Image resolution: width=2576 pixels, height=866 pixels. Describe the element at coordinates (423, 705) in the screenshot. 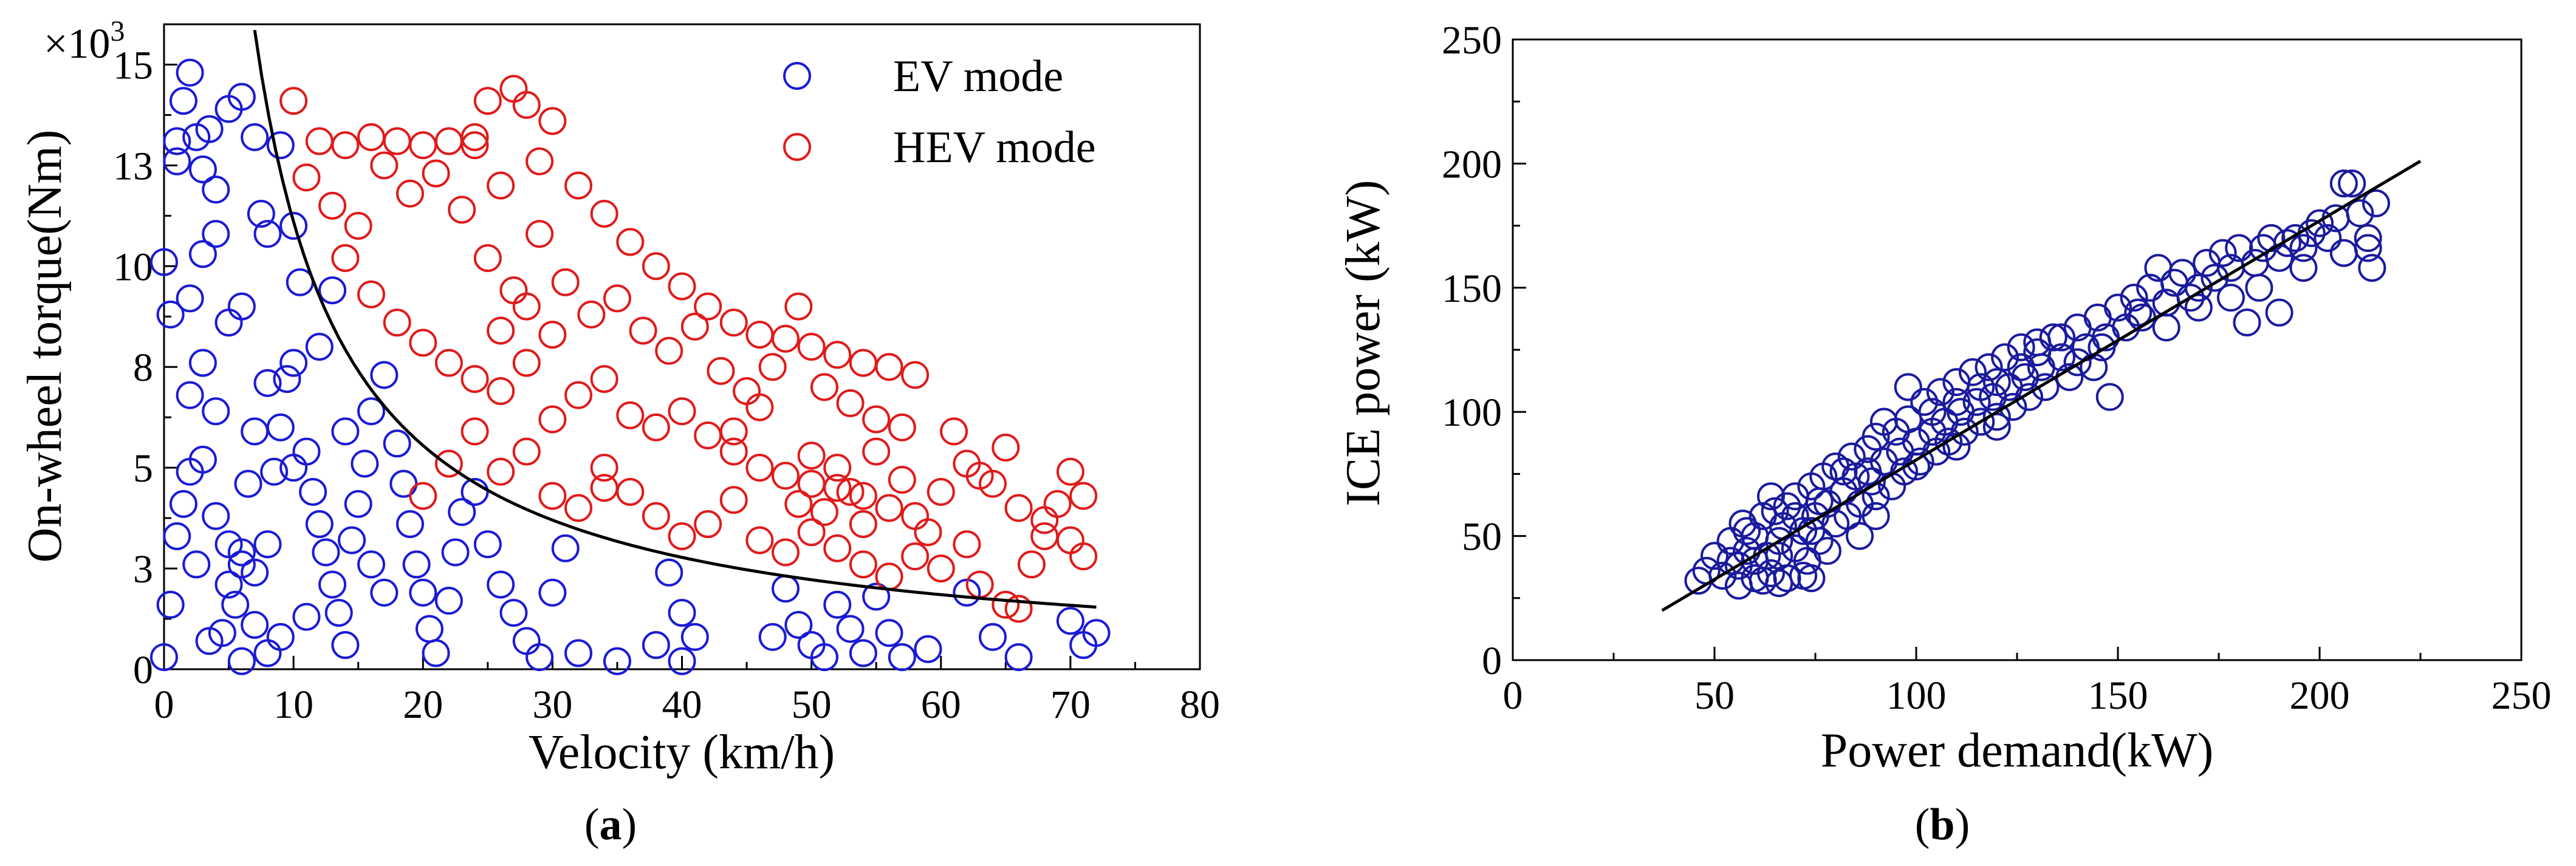

I see `a-xtick-label-20: 20` at that location.